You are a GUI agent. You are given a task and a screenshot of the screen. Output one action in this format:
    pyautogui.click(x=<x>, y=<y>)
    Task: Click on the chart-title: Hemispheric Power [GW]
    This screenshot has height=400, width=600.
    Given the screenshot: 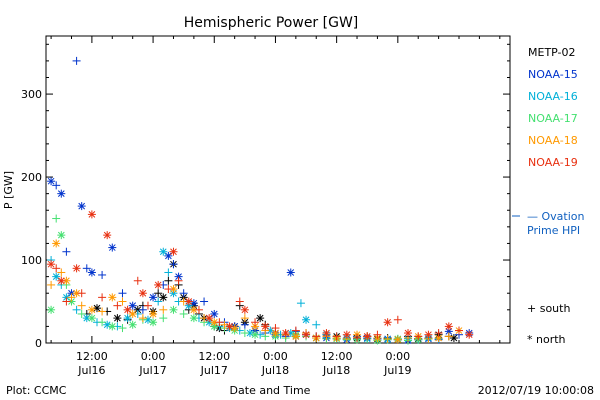 What is the action you would take?
    pyautogui.click(x=271, y=23)
    